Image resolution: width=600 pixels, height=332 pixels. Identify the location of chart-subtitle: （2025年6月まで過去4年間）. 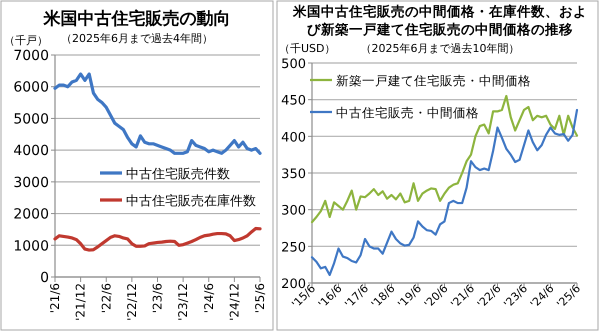
(137, 38).